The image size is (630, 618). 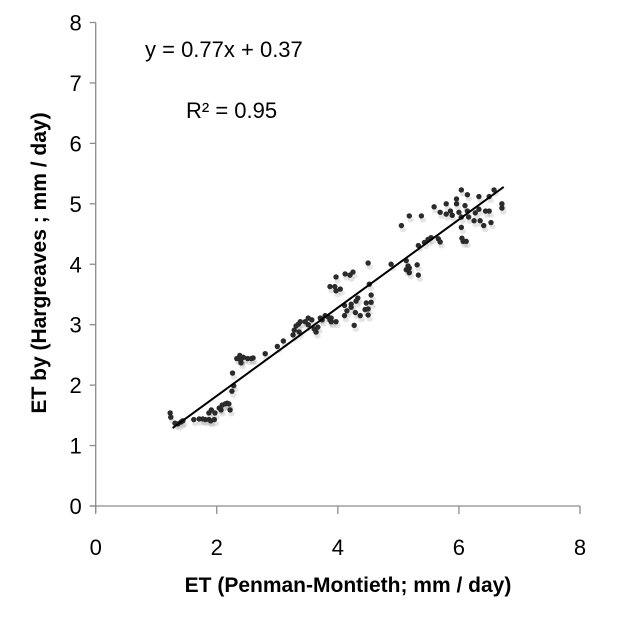 I want to click on x-tick-label: 6, so click(x=459, y=547).